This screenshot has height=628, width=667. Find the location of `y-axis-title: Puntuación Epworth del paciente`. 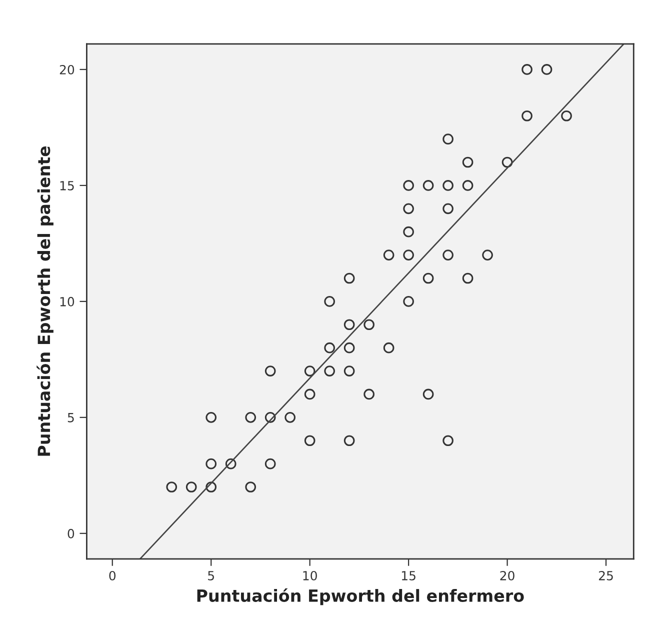

y-axis-title: Puntuación Epworth del paciente is located at coordinates (45, 301).